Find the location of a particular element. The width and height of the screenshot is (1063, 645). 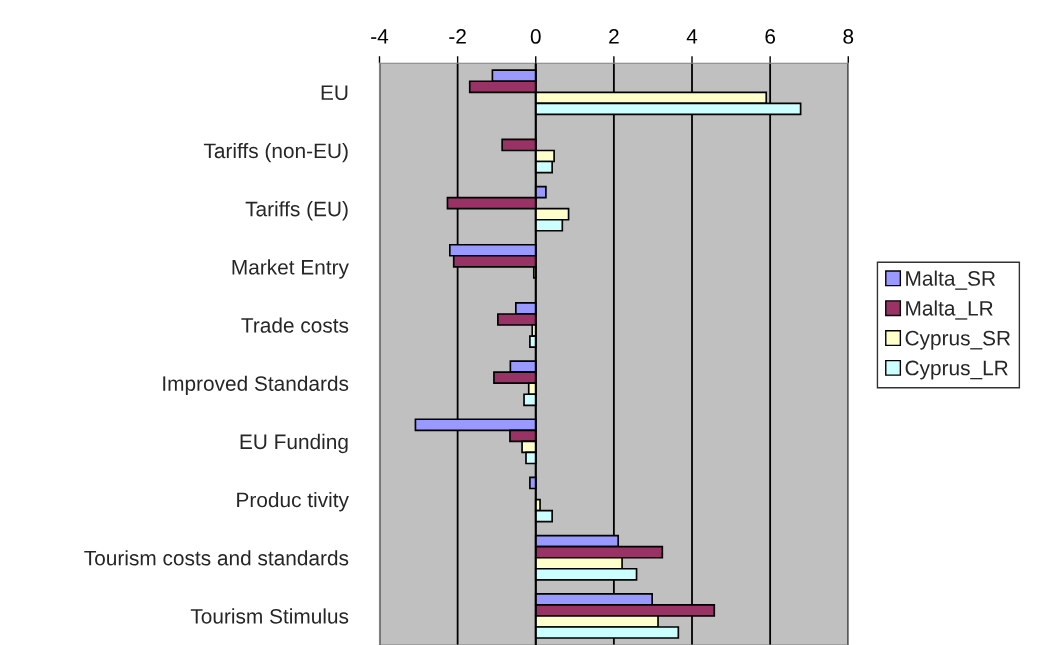

y-tick-label: Tourism costs and standards is located at coordinates (216, 558).